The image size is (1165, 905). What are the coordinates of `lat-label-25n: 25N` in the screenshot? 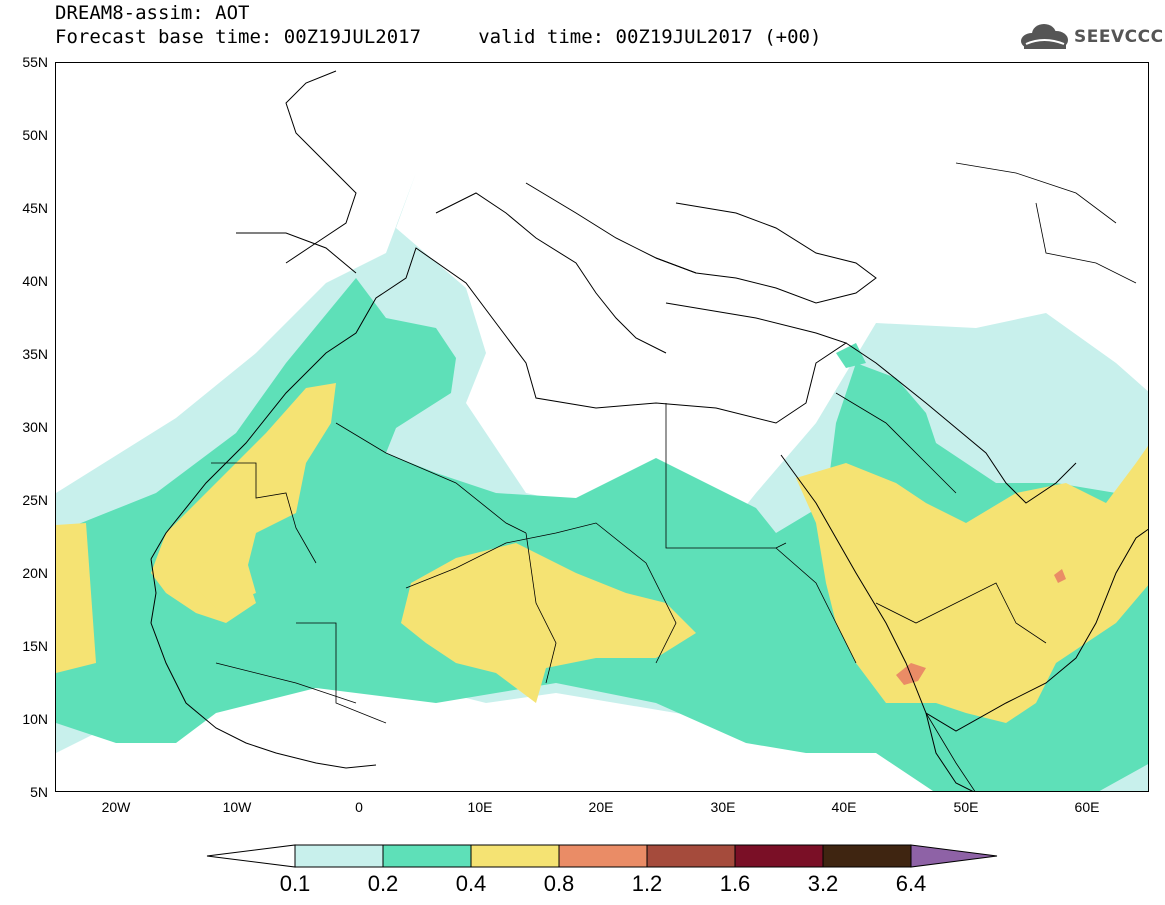 It's located at (35, 500).